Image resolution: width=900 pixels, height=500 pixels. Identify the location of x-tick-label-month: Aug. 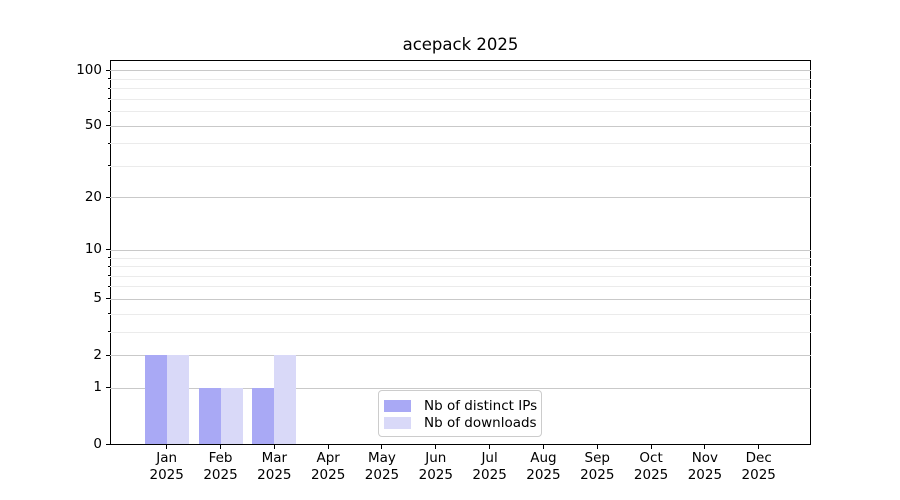
(543, 458).